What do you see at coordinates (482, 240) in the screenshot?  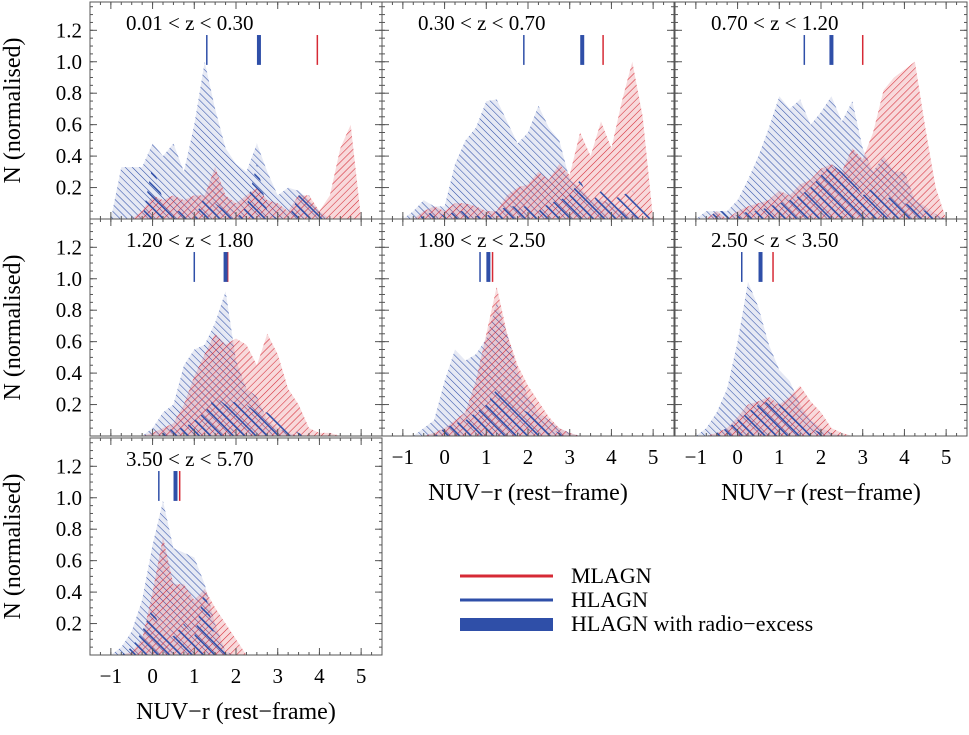 I see `panel-title: 1.80 < z < 2.50` at bounding box center [482, 240].